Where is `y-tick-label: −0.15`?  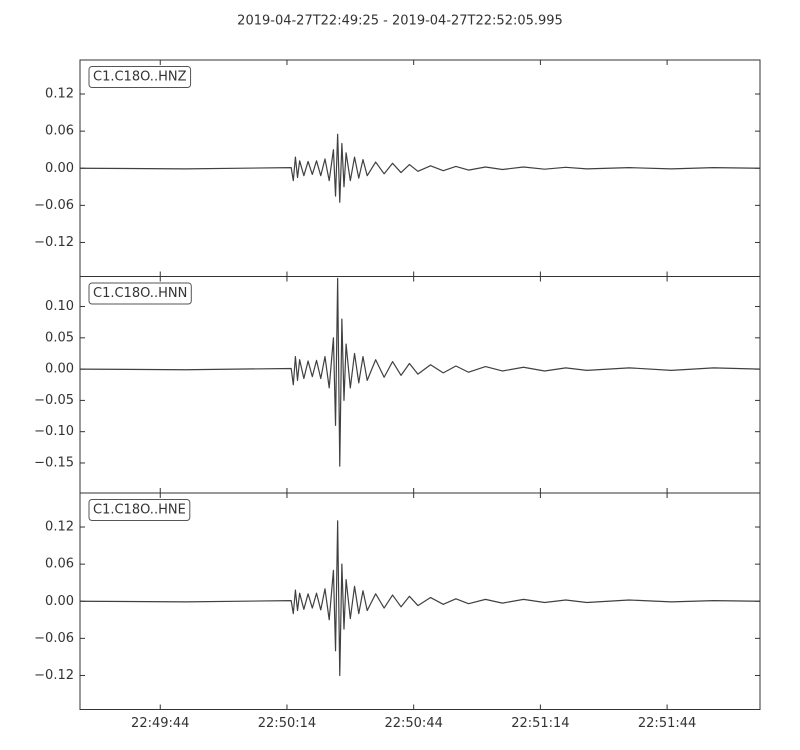
y-tick-label: −0.15 is located at coordinates (54, 462).